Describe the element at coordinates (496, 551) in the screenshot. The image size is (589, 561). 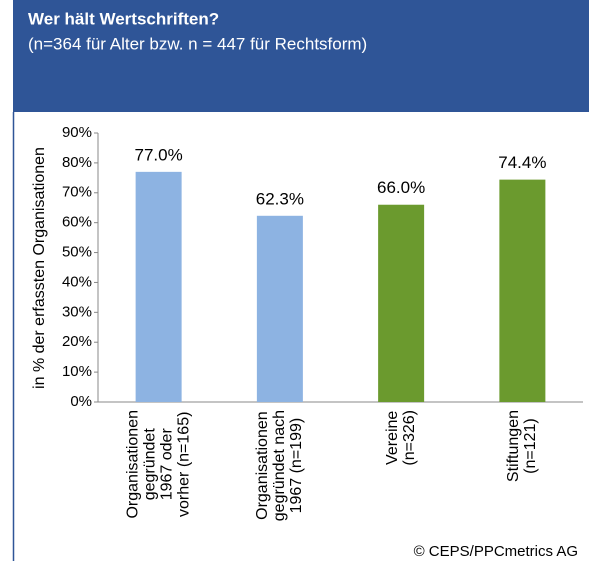
I see `source: © CEPS/PPCmetrics AG` at that location.